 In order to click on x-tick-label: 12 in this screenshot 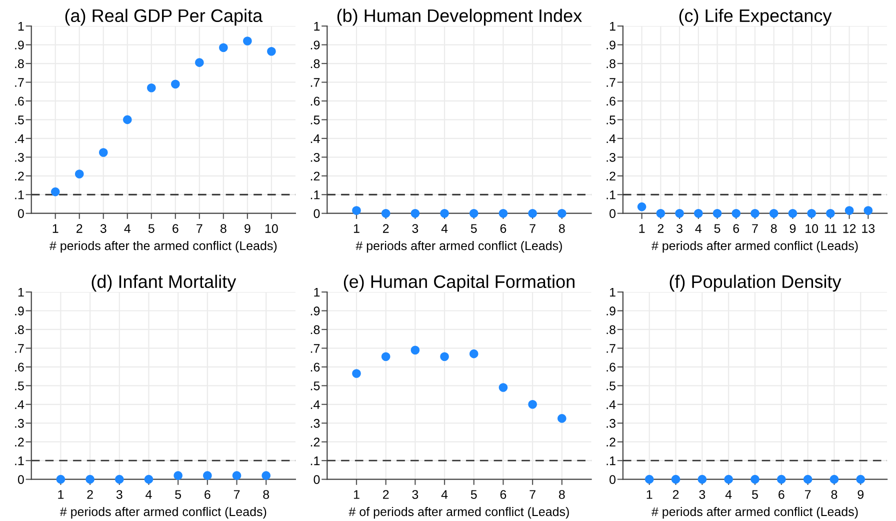, I will do `click(849, 228)`.